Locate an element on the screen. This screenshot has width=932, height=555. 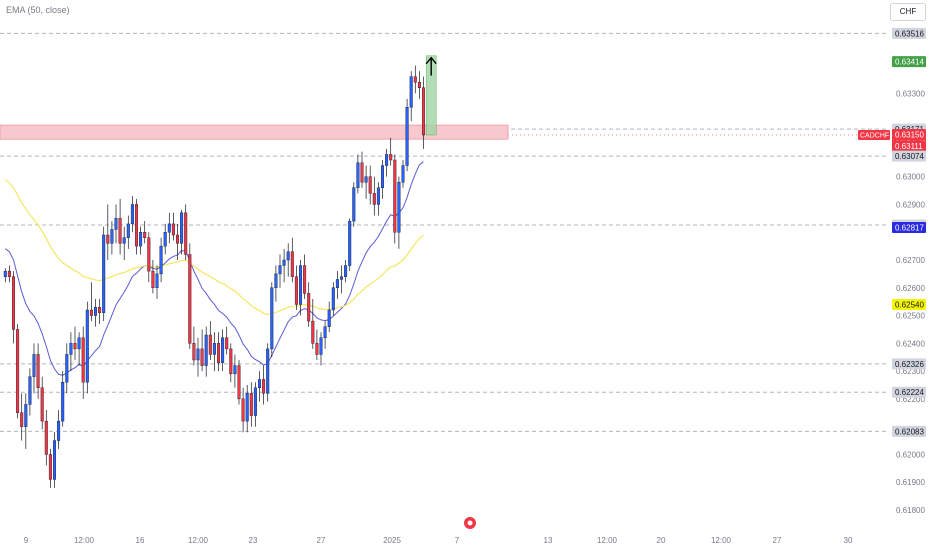
indicator-legend: EMA (50, close) is located at coordinates (38, 10).